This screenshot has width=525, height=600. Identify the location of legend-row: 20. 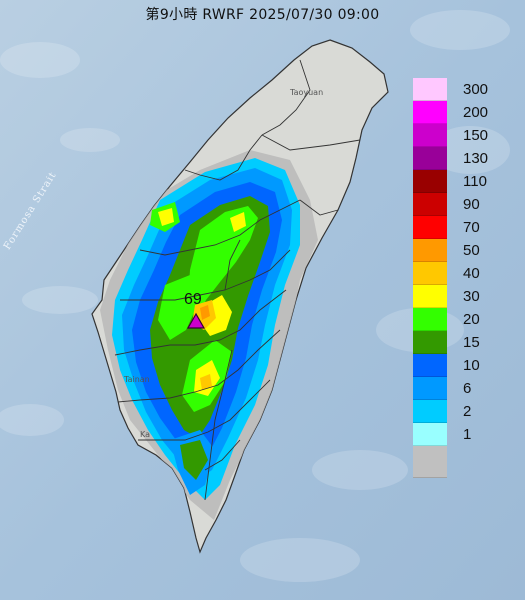
(463, 319).